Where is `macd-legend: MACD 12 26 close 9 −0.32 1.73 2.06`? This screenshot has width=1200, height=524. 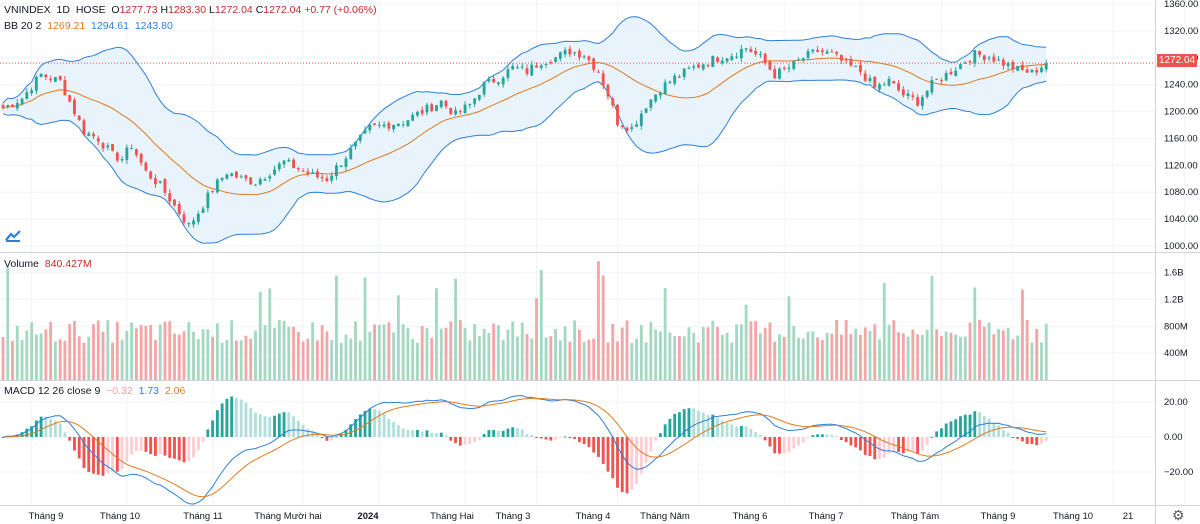 macd-legend: MACD 12 26 close 9 −0.32 1.73 2.06 is located at coordinates (94, 391).